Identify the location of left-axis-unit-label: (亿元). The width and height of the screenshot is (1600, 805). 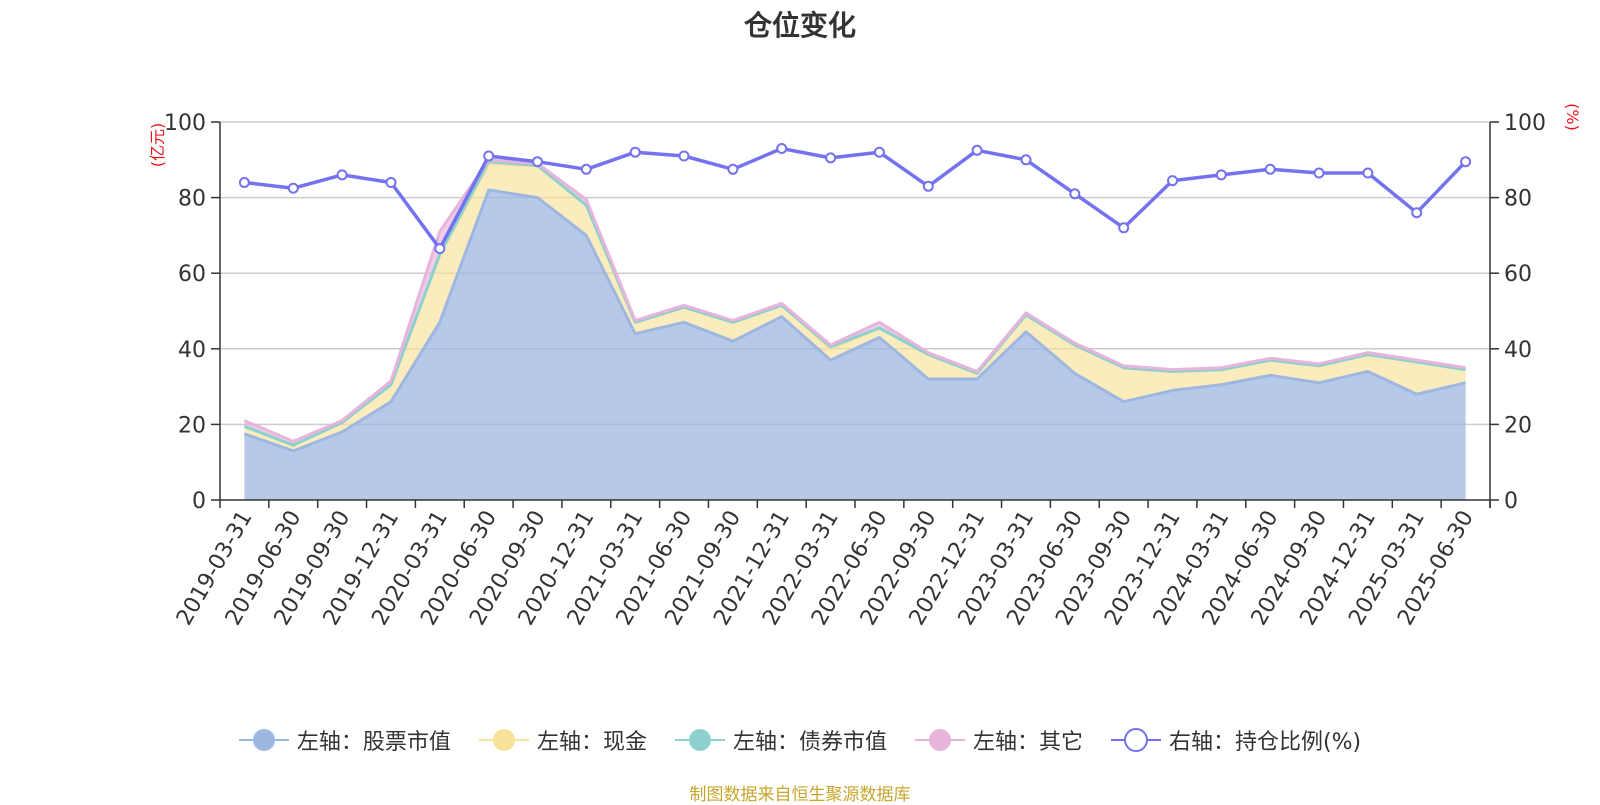
(157, 145).